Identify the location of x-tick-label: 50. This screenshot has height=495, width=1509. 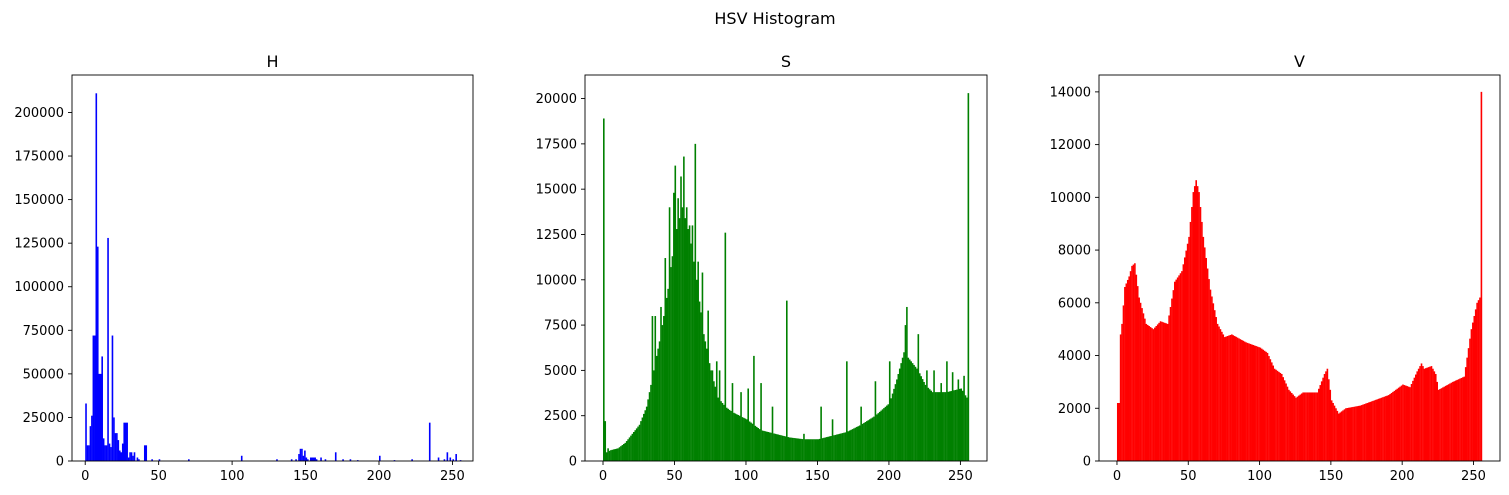
(158, 476).